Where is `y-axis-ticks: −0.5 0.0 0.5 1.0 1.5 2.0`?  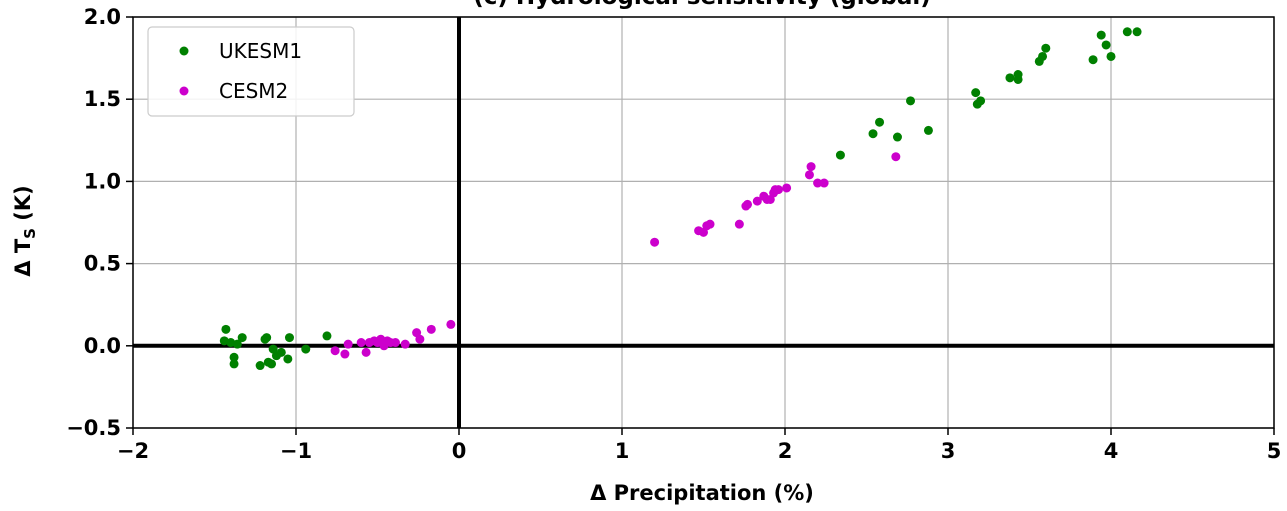
y-axis-ticks: −0.5 0.0 0.5 1.0 1.5 2.0 is located at coordinates (99, 222).